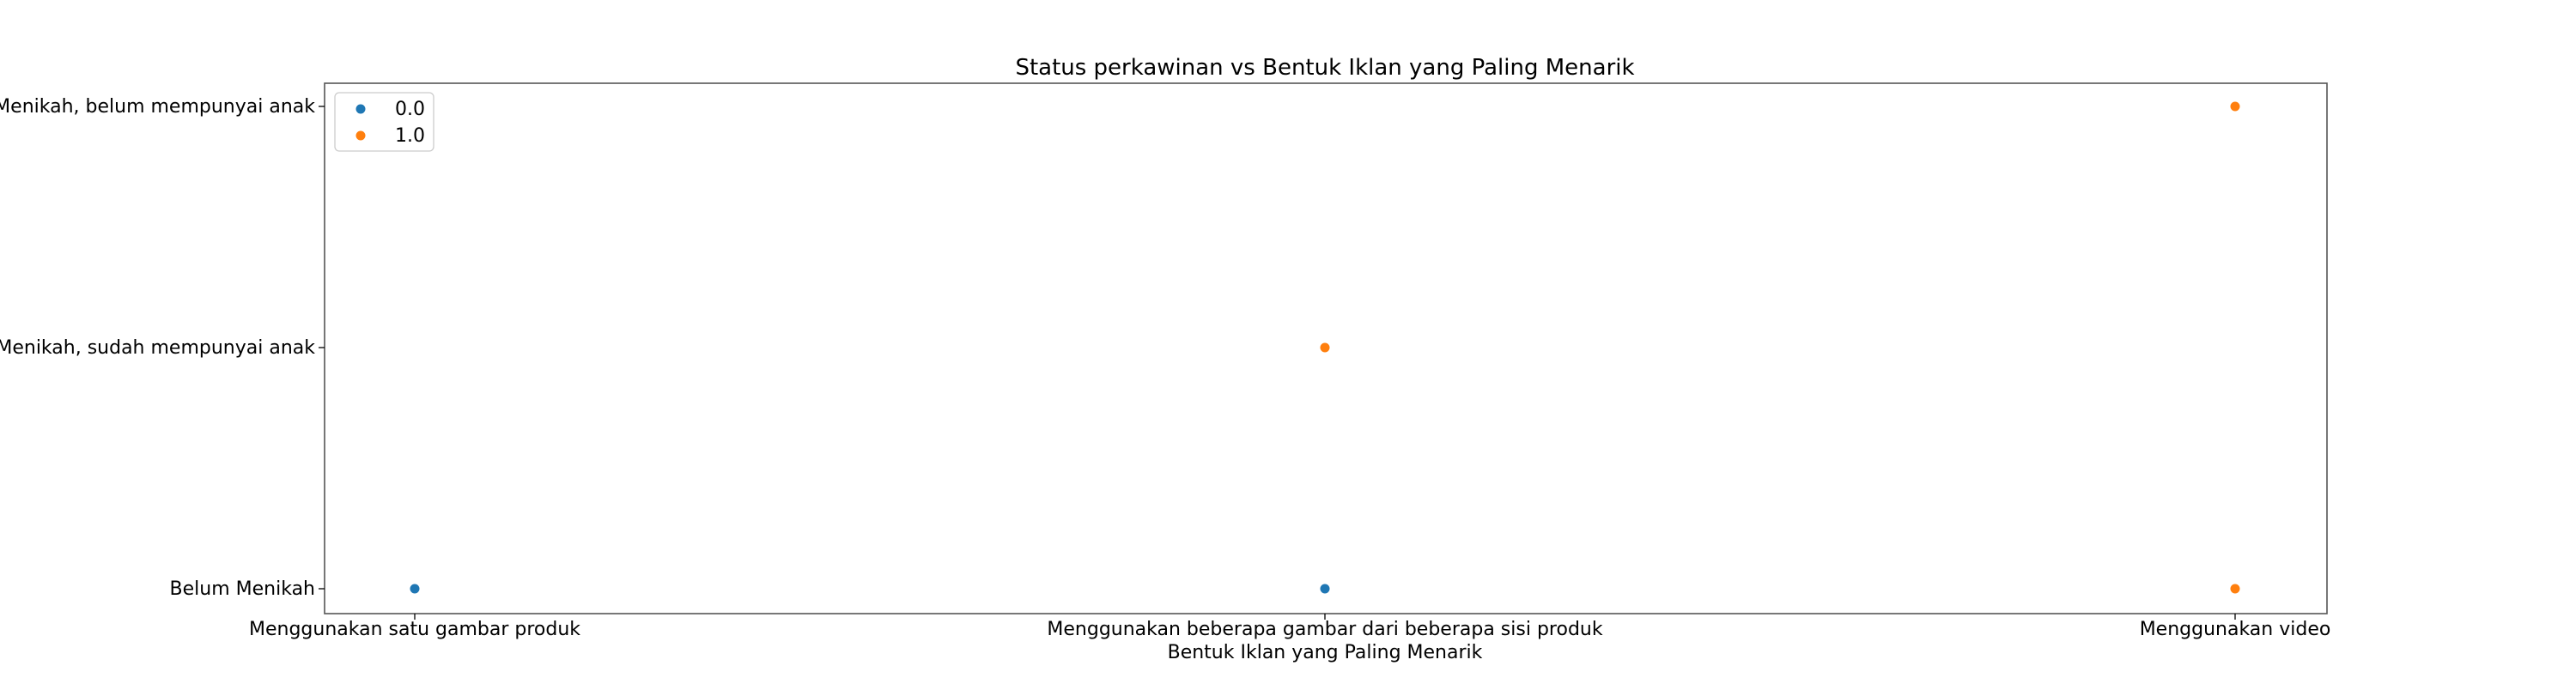 Image resolution: width=2576 pixels, height=690 pixels. Describe the element at coordinates (242, 589) in the screenshot. I see `y-tick-label: Belum Menikah` at that location.